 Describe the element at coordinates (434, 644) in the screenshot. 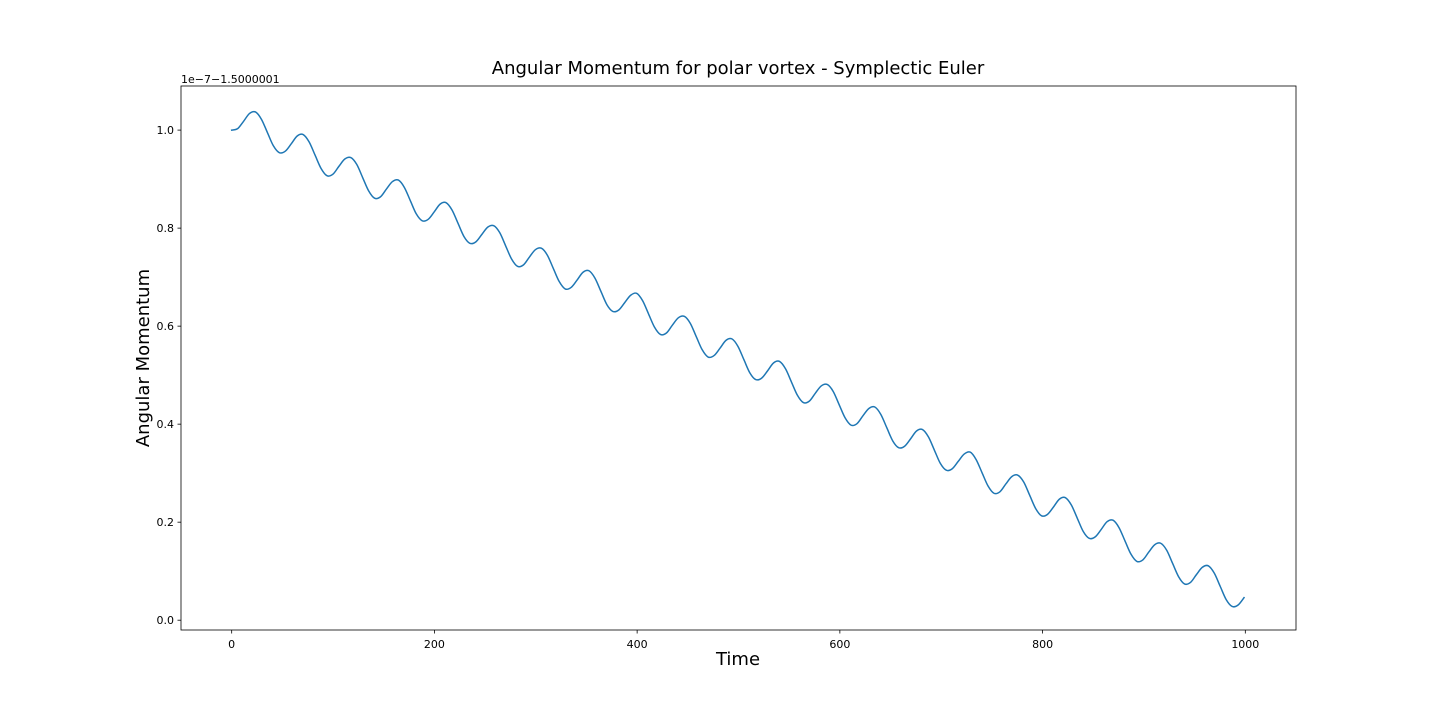

I see `x-tick-label: 200` at that location.